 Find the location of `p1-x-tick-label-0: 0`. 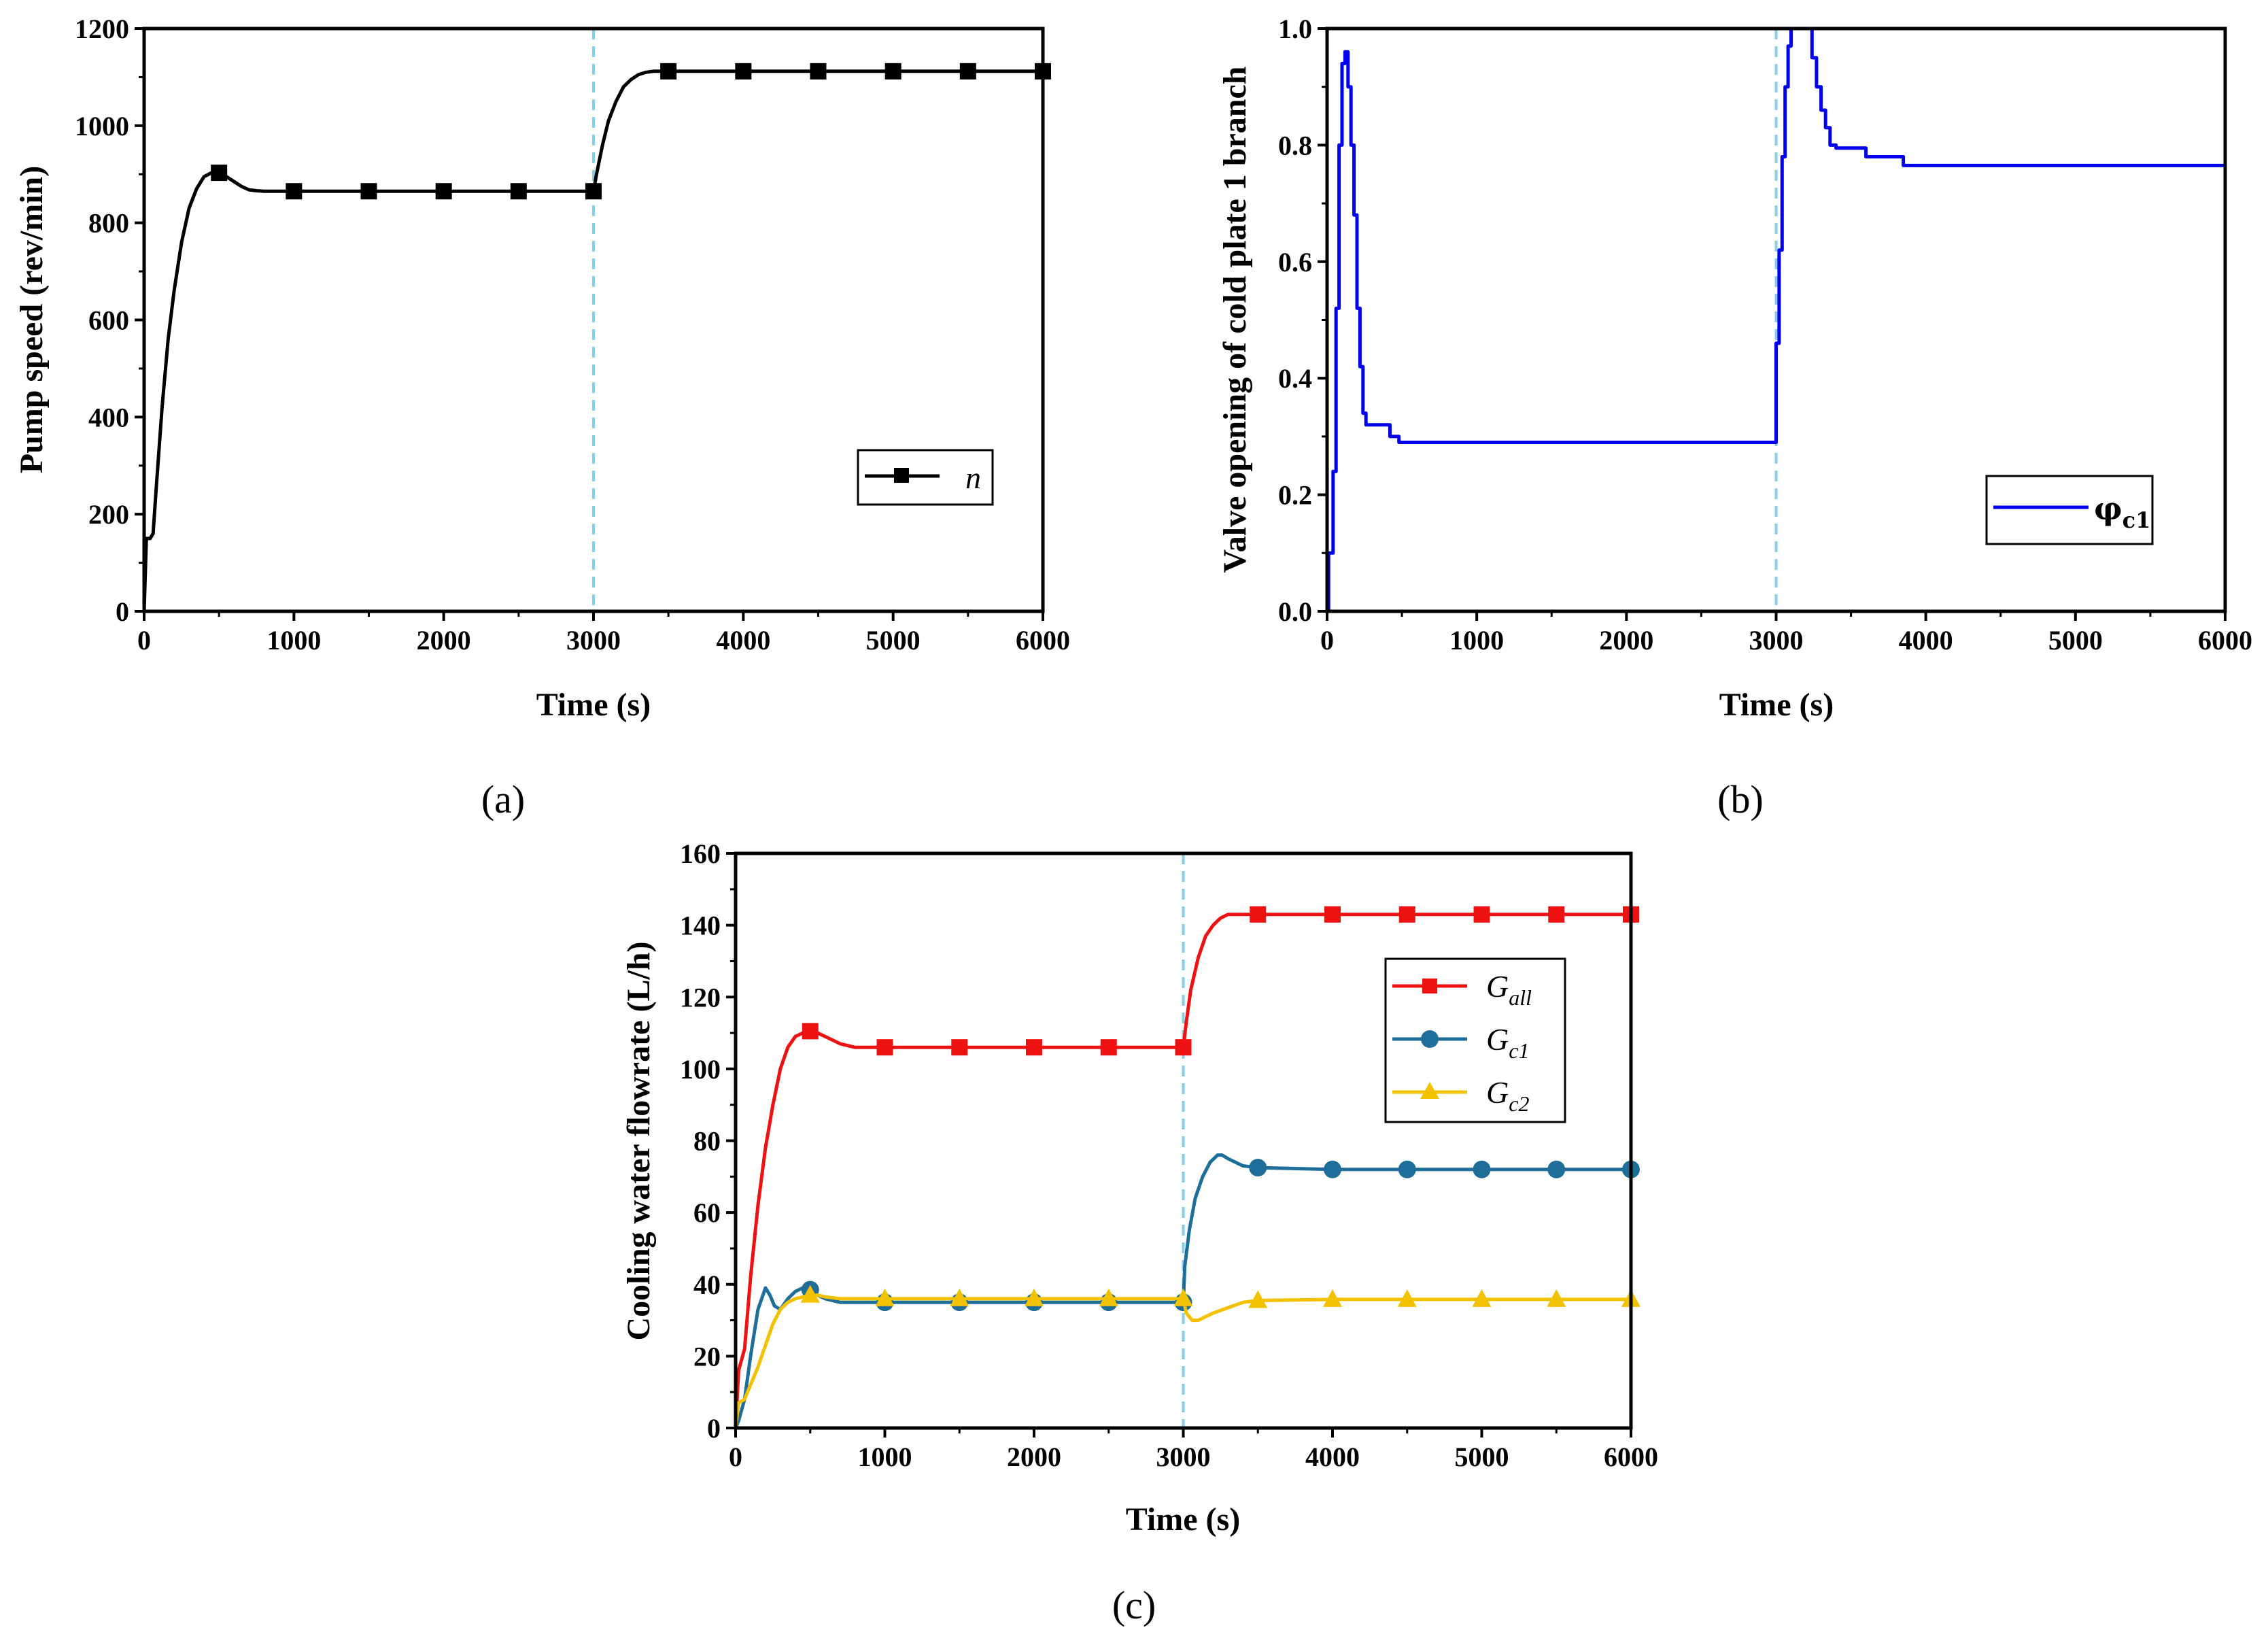

p1-x-tick-label-0: 0 is located at coordinates (1327, 641).